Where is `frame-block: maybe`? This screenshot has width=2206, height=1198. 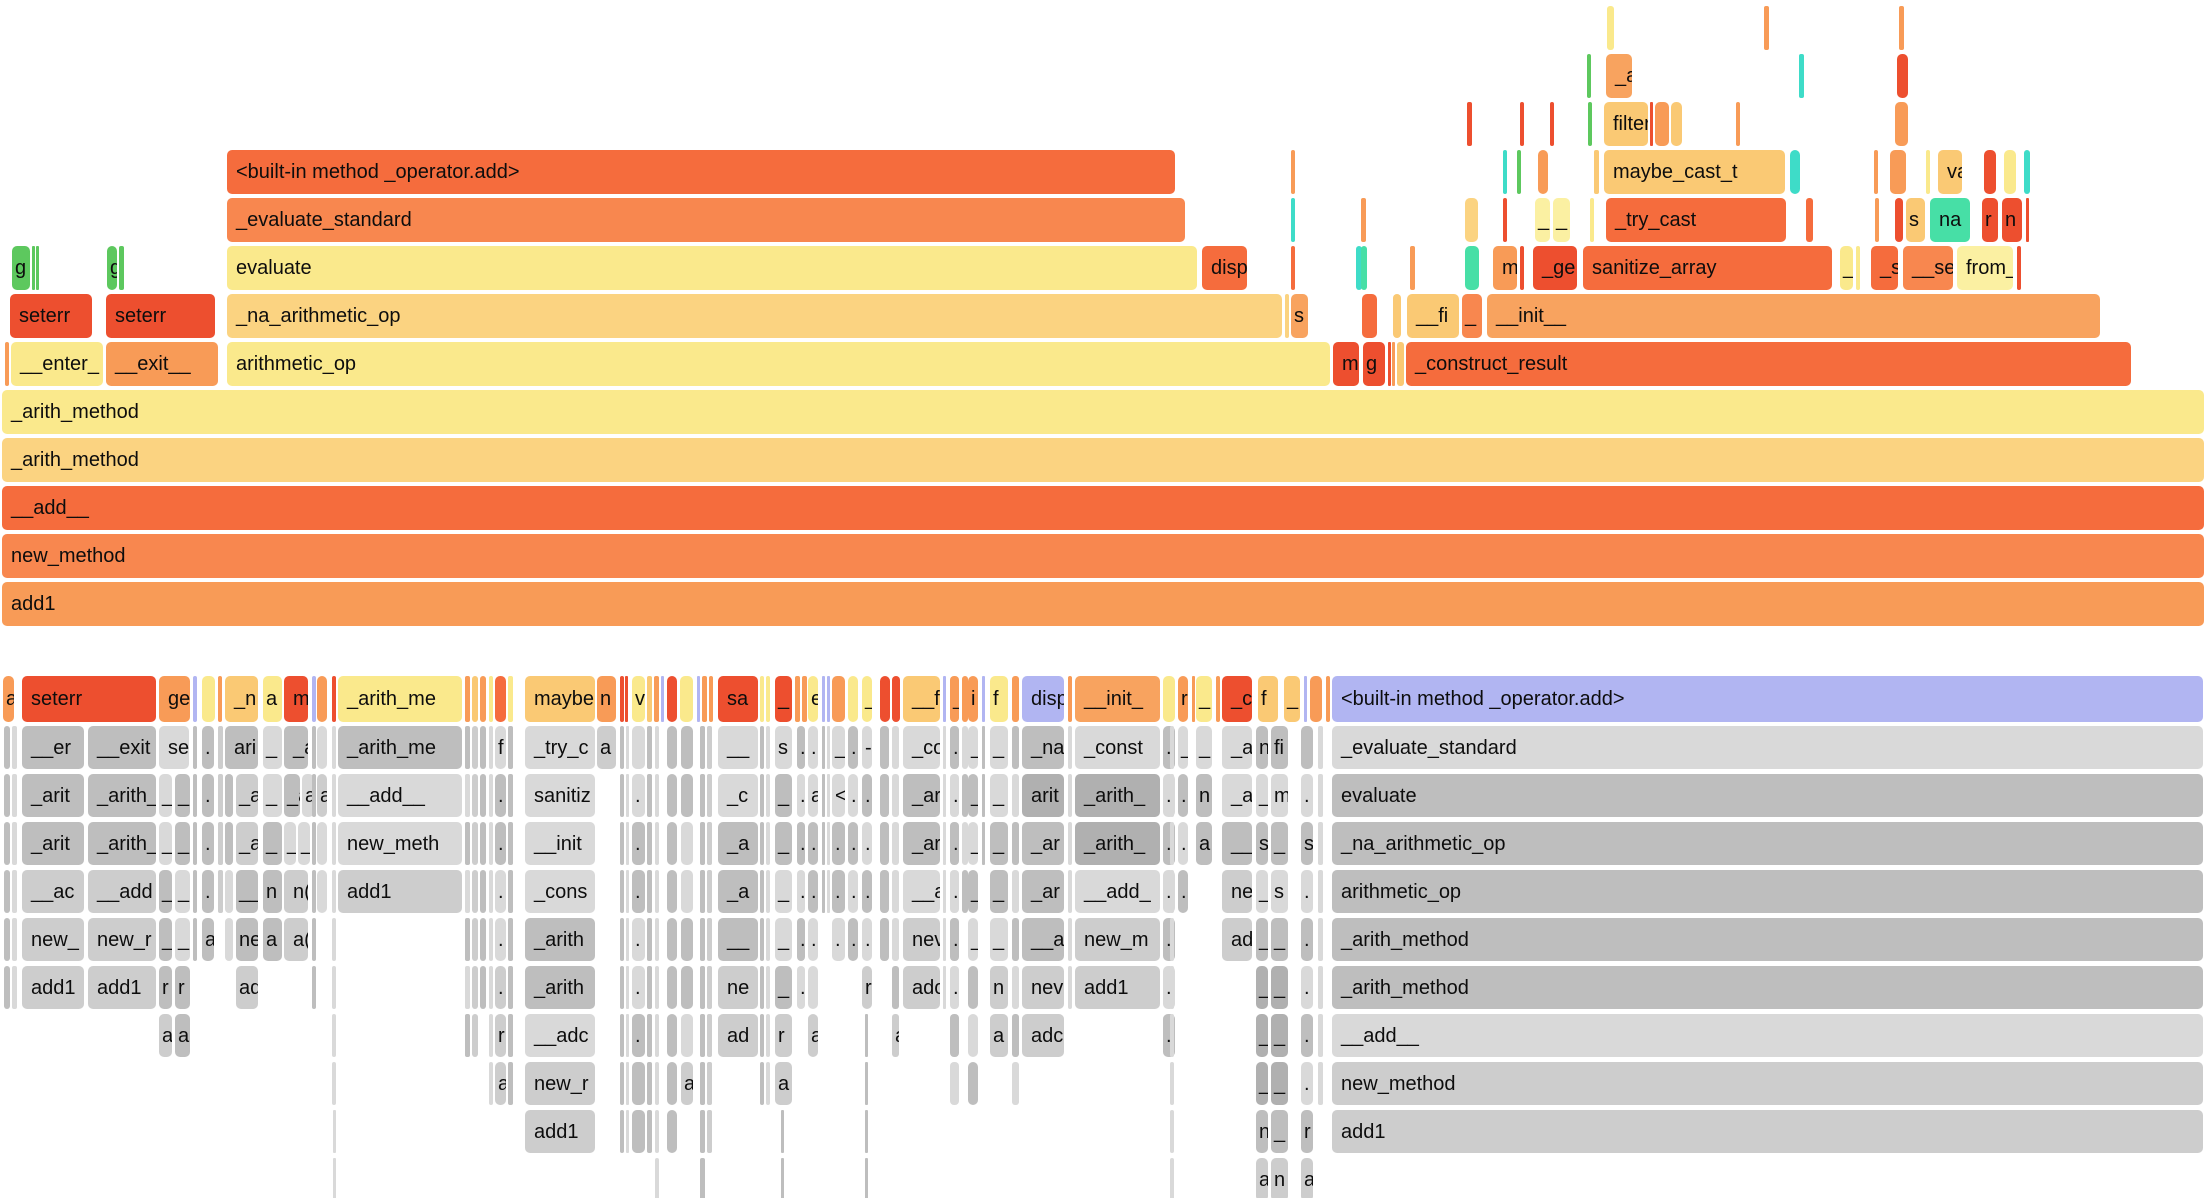 frame-block: maybe is located at coordinates (560, 699).